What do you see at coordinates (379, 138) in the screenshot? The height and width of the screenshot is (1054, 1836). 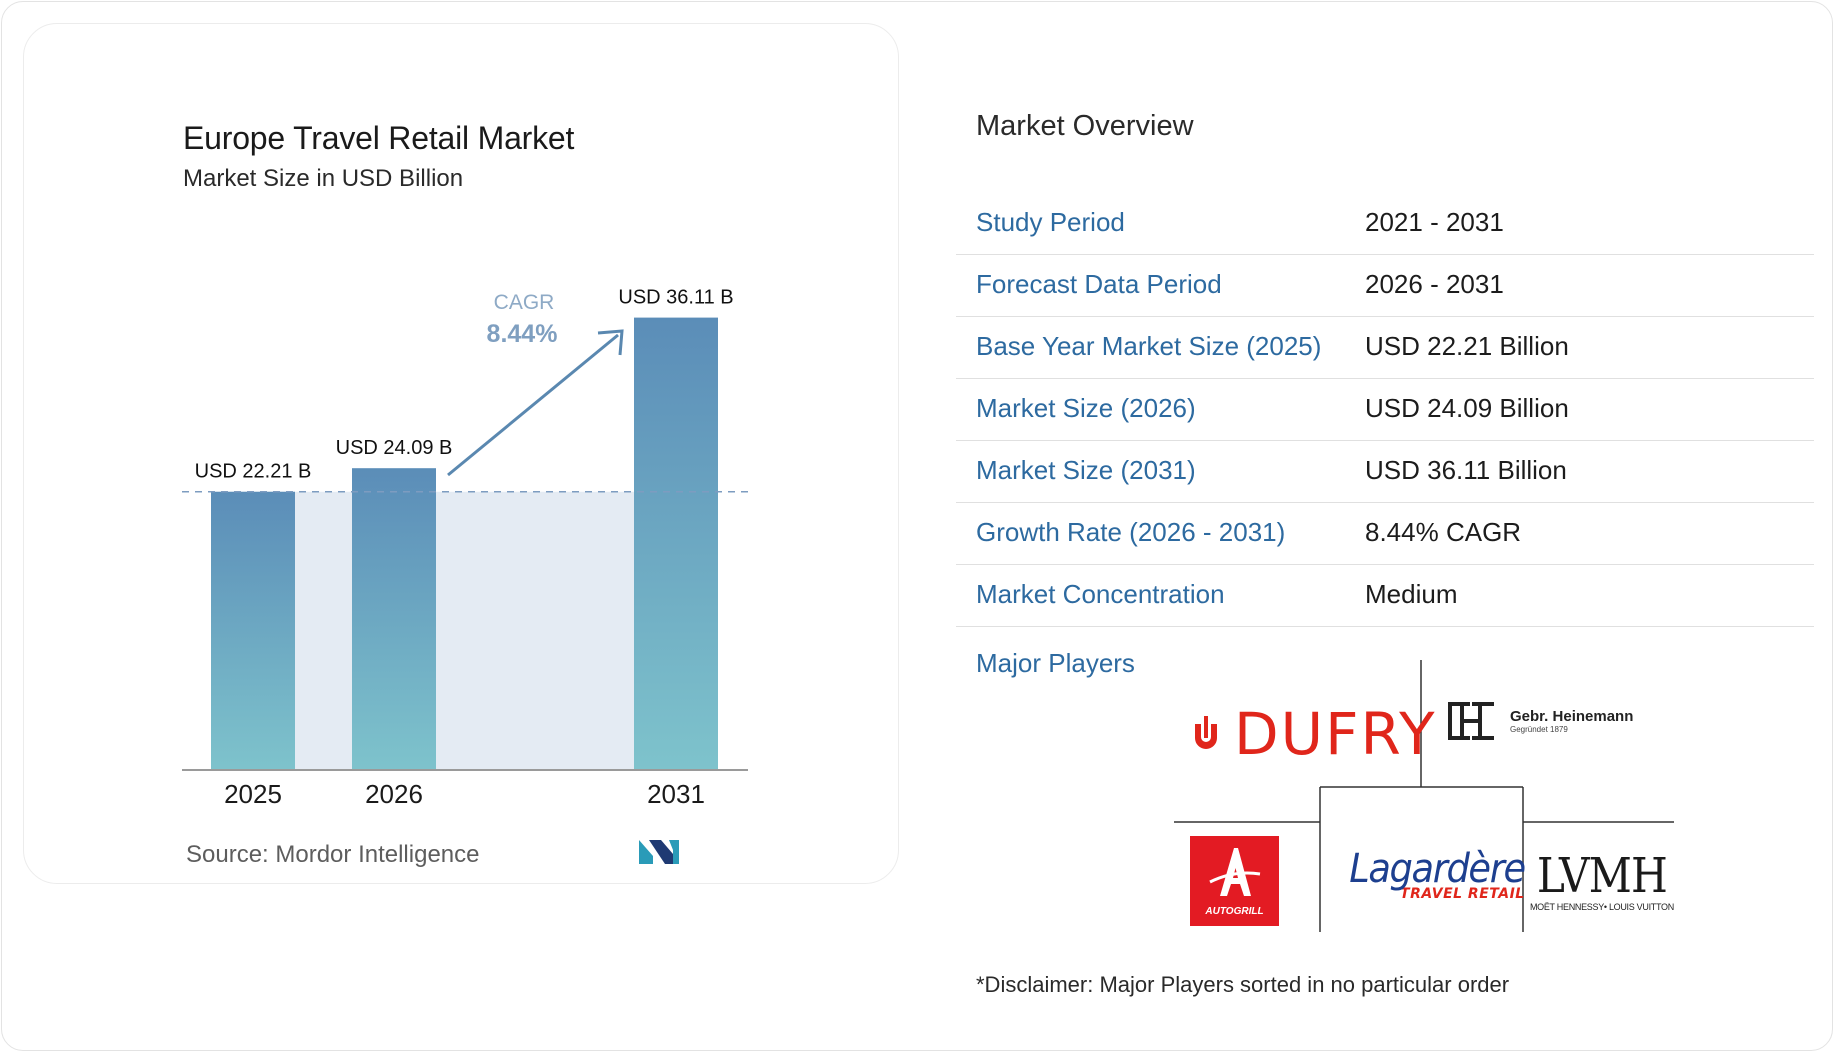 I see `chart-title: Europe Travel Retail Market` at bounding box center [379, 138].